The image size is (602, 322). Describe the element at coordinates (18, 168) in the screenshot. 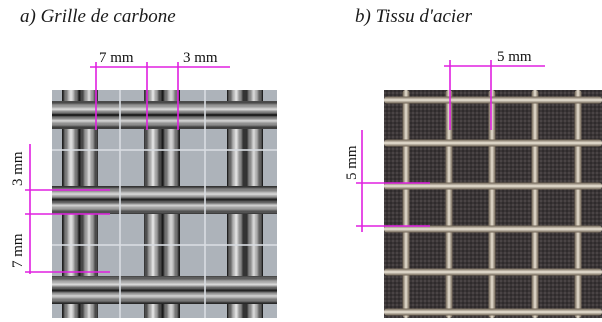

I see `dim-label-3mm-side: 3 mm` at that location.